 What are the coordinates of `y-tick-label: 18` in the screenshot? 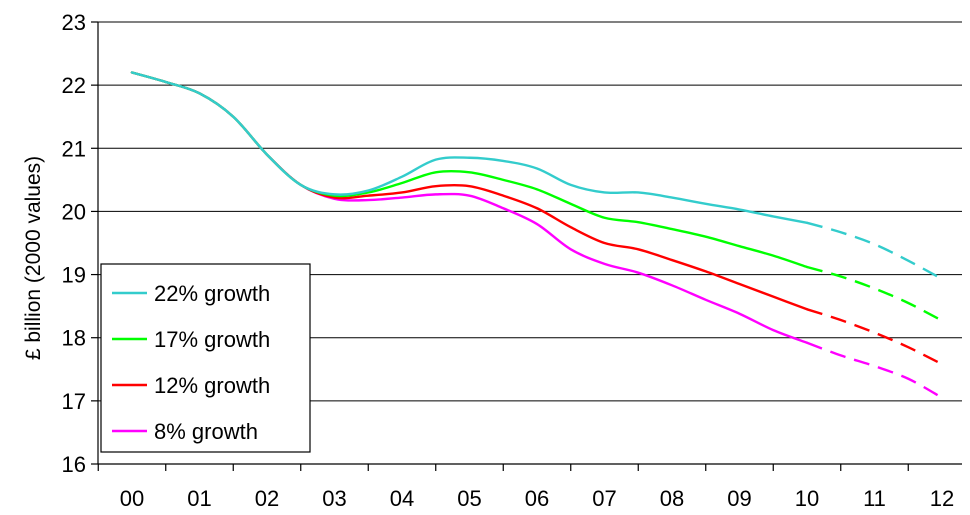 It's located at (74, 338).